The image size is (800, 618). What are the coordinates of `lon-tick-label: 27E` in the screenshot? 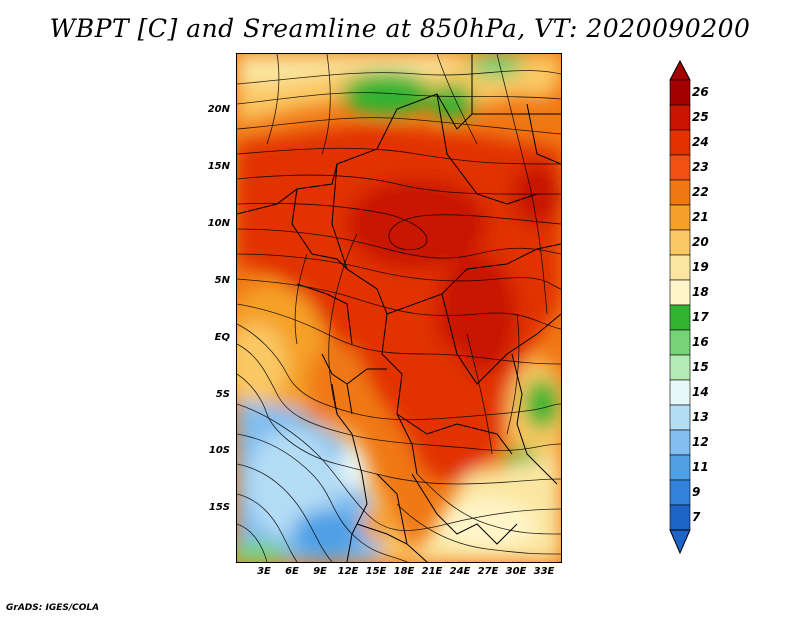 It's located at (488, 571).